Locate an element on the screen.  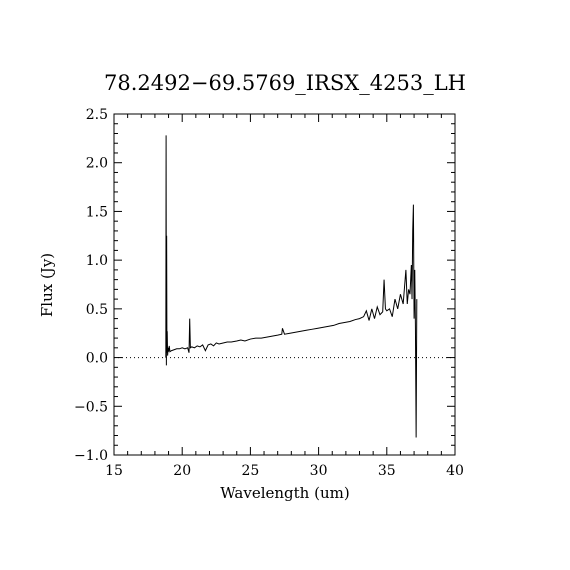
x-tick-label: 25 is located at coordinates (250, 471).